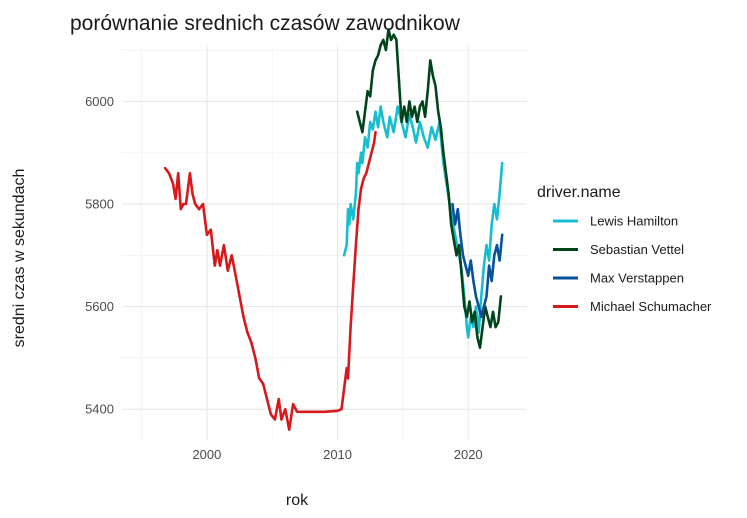 The width and height of the screenshot is (747, 518). Describe the element at coordinates (468, 454) in the screenshot. I see `x-tick-label: 2020` at that location.